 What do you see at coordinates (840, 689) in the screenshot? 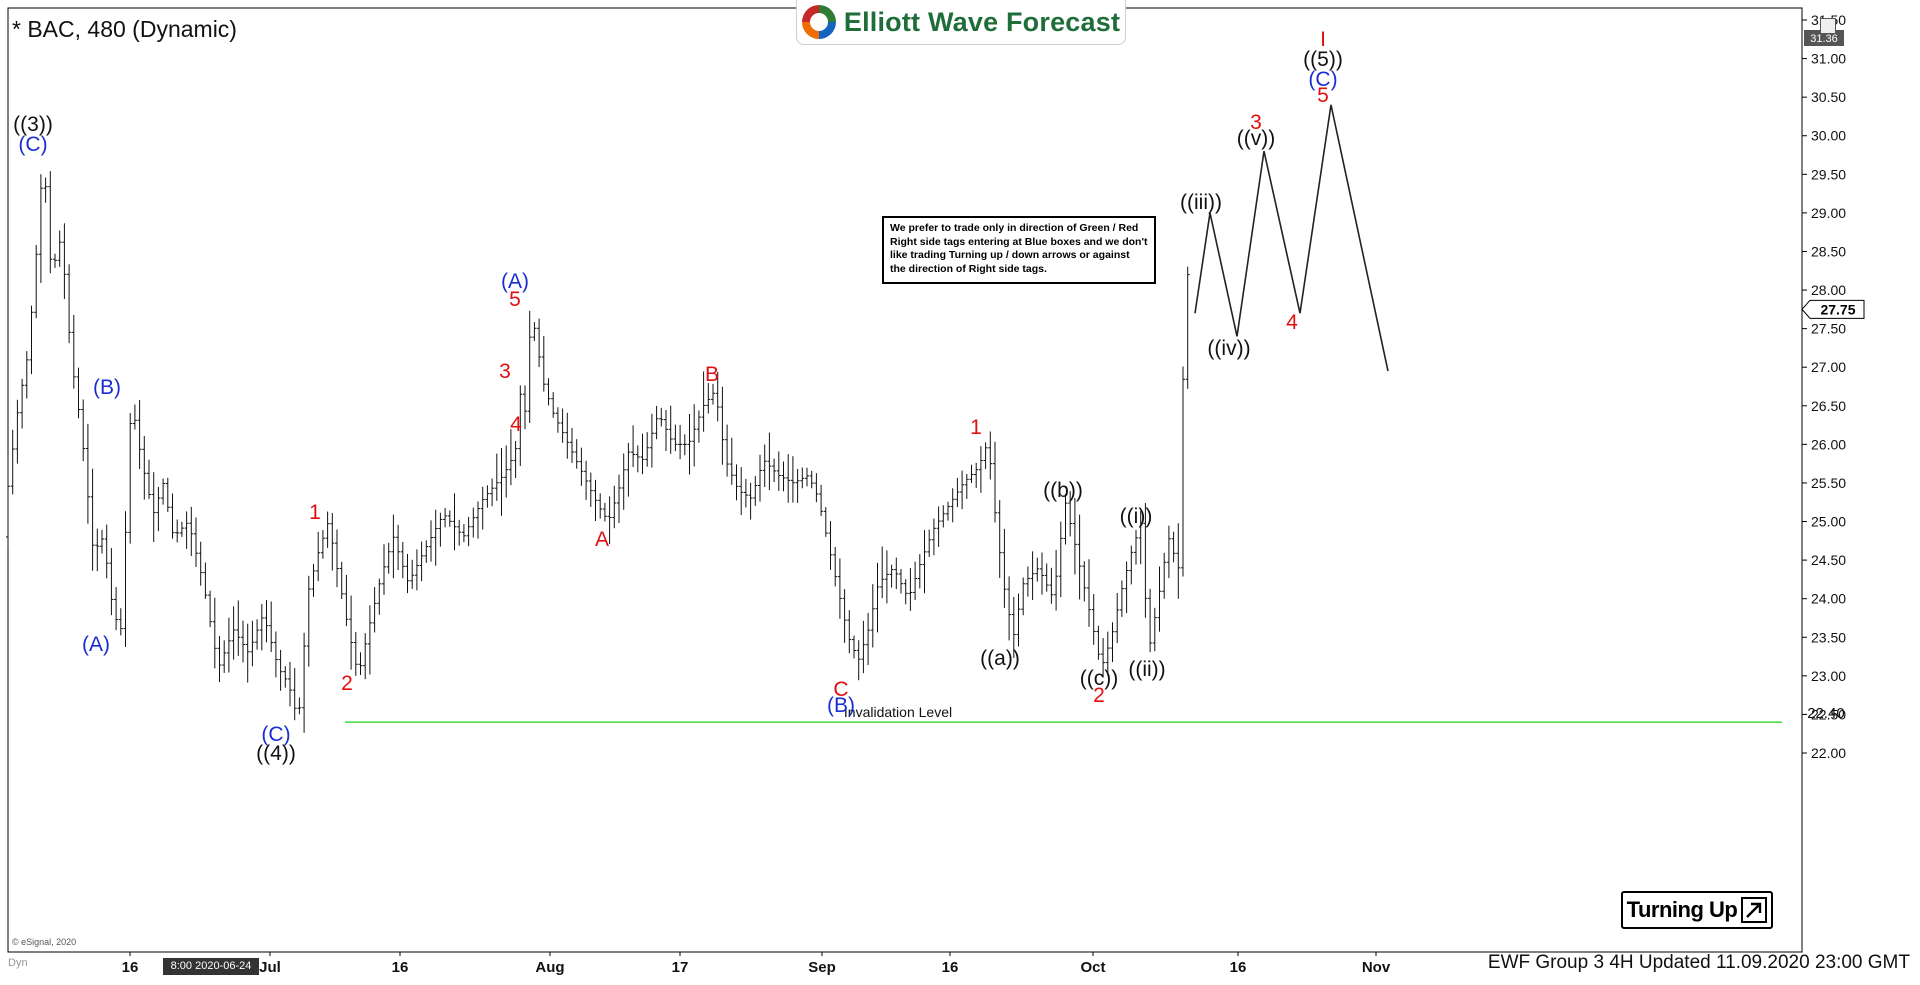
I see `wave-label: C` at bounding box center [840, 689].